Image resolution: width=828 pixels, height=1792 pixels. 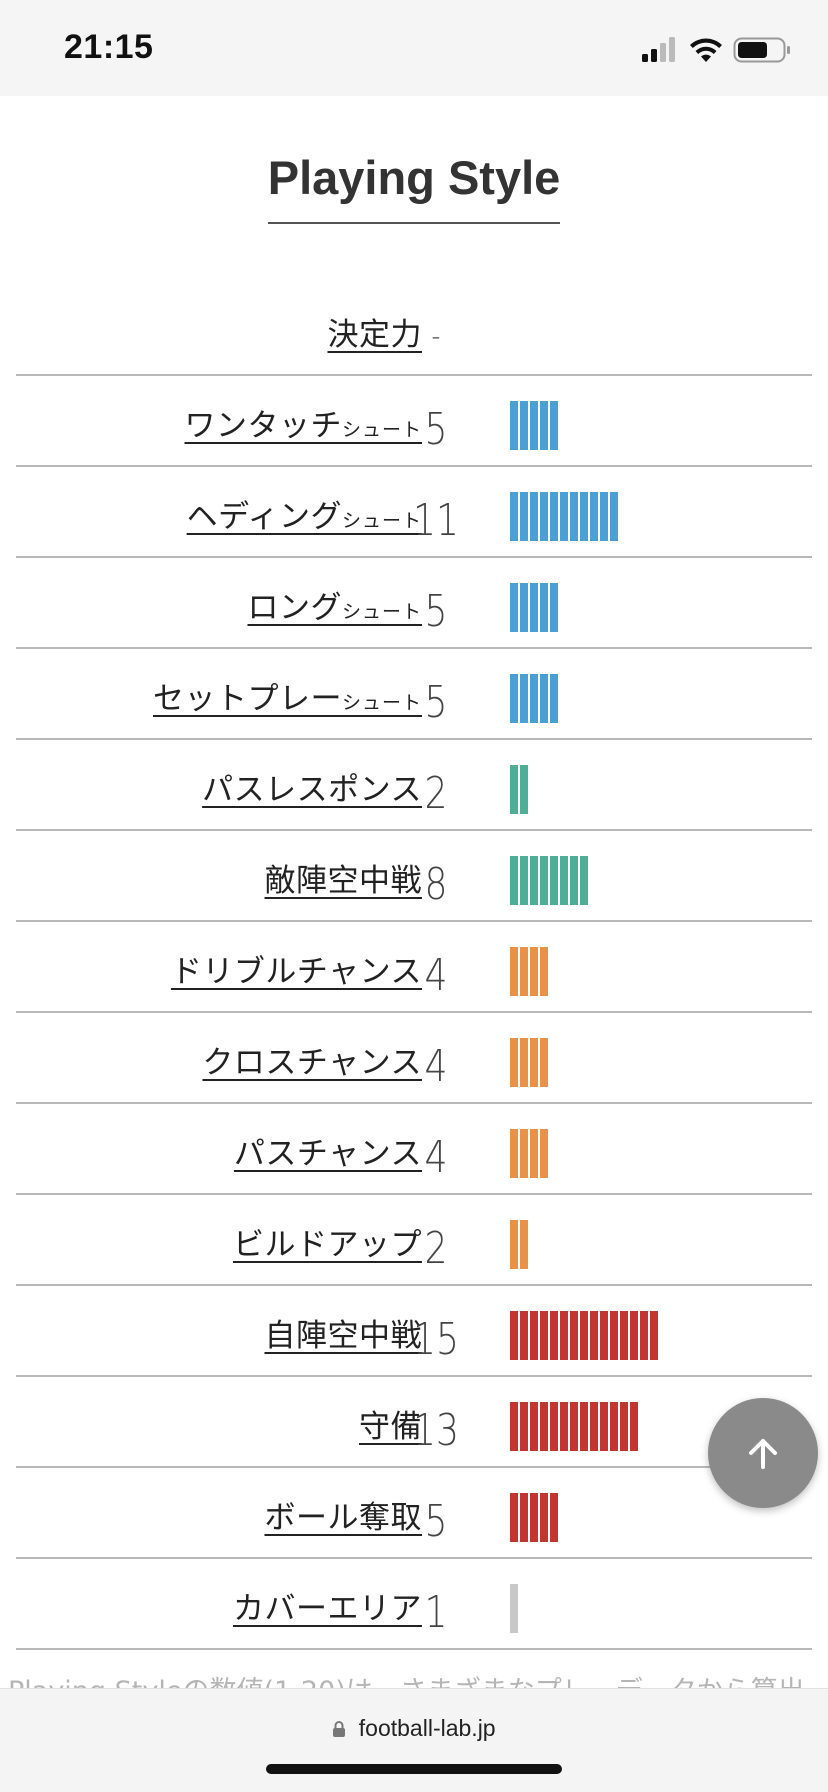 What do you see at coordinates (381, 430) in the screenshot?
I see `style-label-sub: シュート` at bounding box center [381, 430].